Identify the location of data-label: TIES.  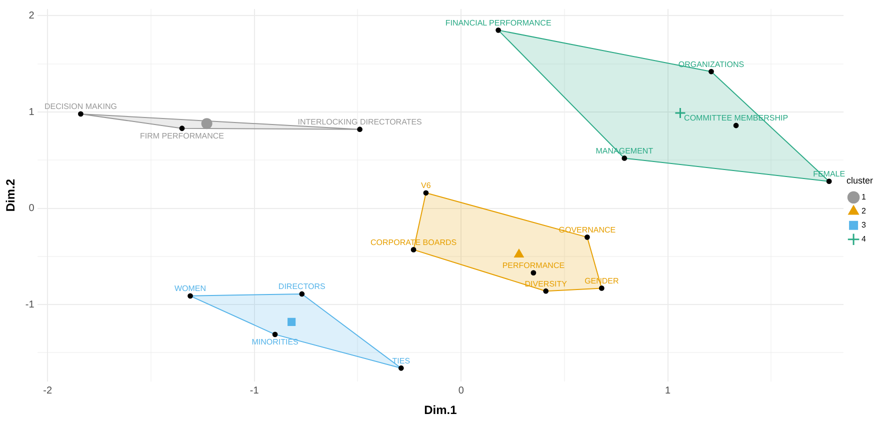
(401, 361).